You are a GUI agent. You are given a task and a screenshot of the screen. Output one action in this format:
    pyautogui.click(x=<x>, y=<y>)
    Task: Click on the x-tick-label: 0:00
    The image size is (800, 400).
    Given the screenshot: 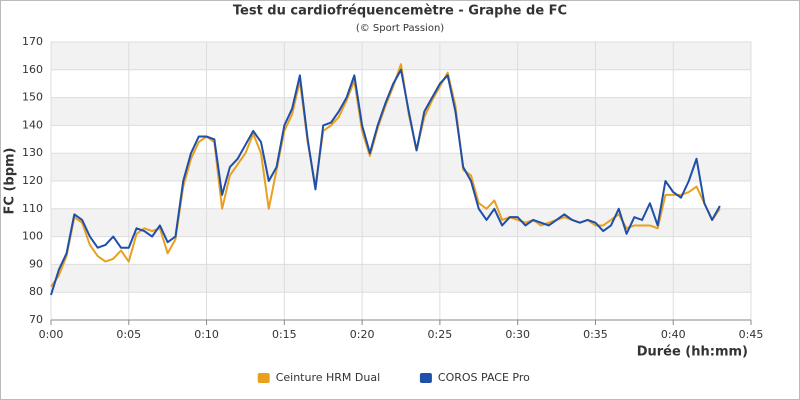 What is the action you would take?
    pyautogui.click(x=51, y=334)
    